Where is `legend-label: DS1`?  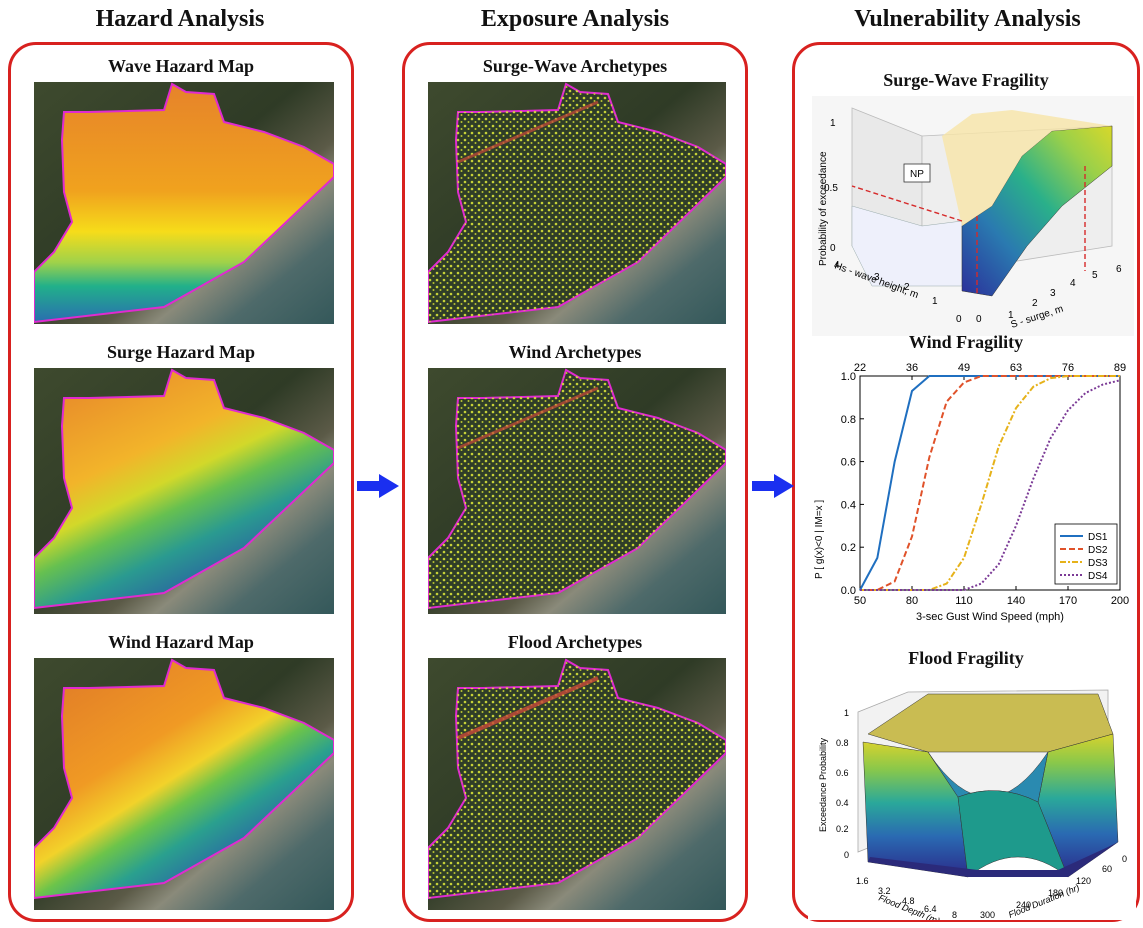
legend-label: DS1 is located at coordinates (1098, 537).